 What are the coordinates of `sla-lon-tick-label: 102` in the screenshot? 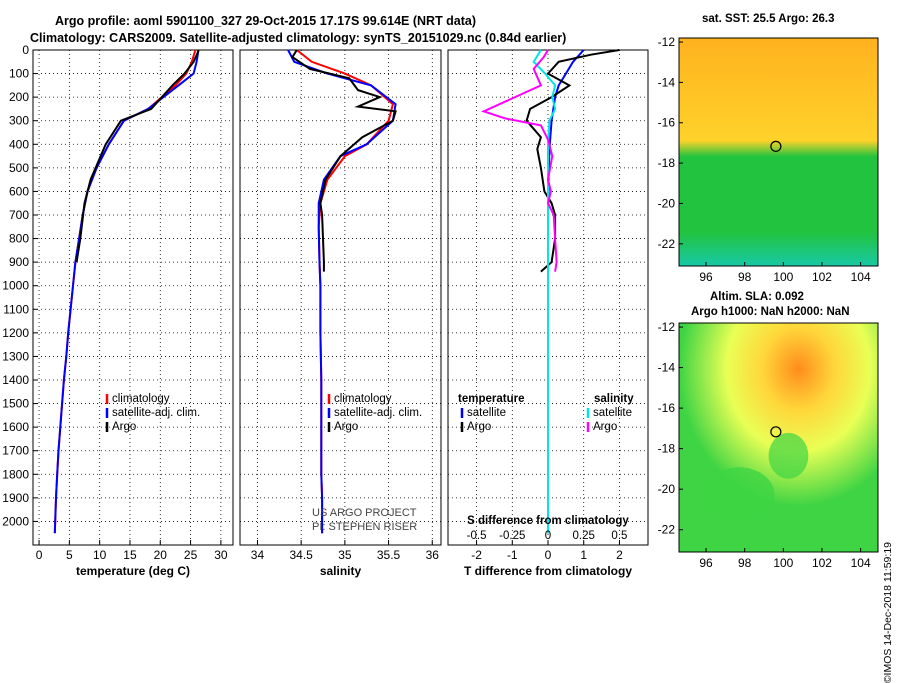 It's located at (822, 563).